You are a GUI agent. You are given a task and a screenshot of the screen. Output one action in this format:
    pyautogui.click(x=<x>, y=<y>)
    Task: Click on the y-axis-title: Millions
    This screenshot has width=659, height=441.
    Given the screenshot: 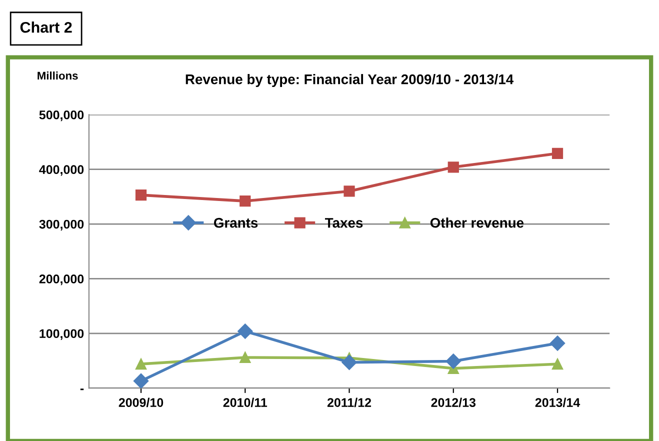 What is the action you would take?
    pyautogui.click(x=58, y=75)
    